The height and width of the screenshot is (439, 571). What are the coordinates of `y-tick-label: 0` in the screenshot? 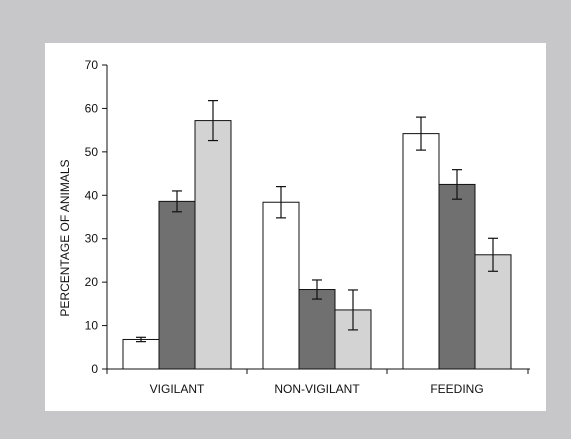 It's located at (94, 369).